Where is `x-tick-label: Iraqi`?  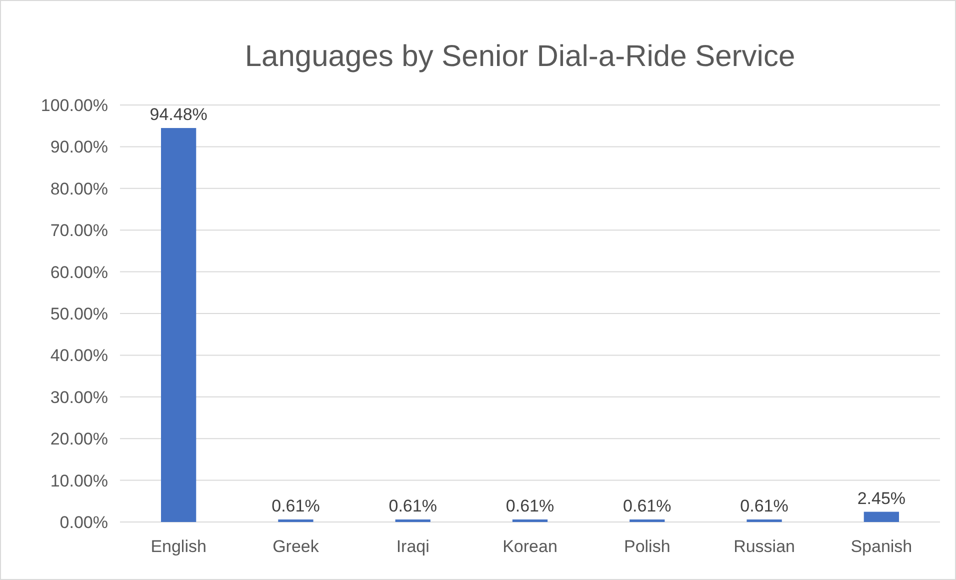 x-tick-label: Iraqi is located at coordinates (413, 546).